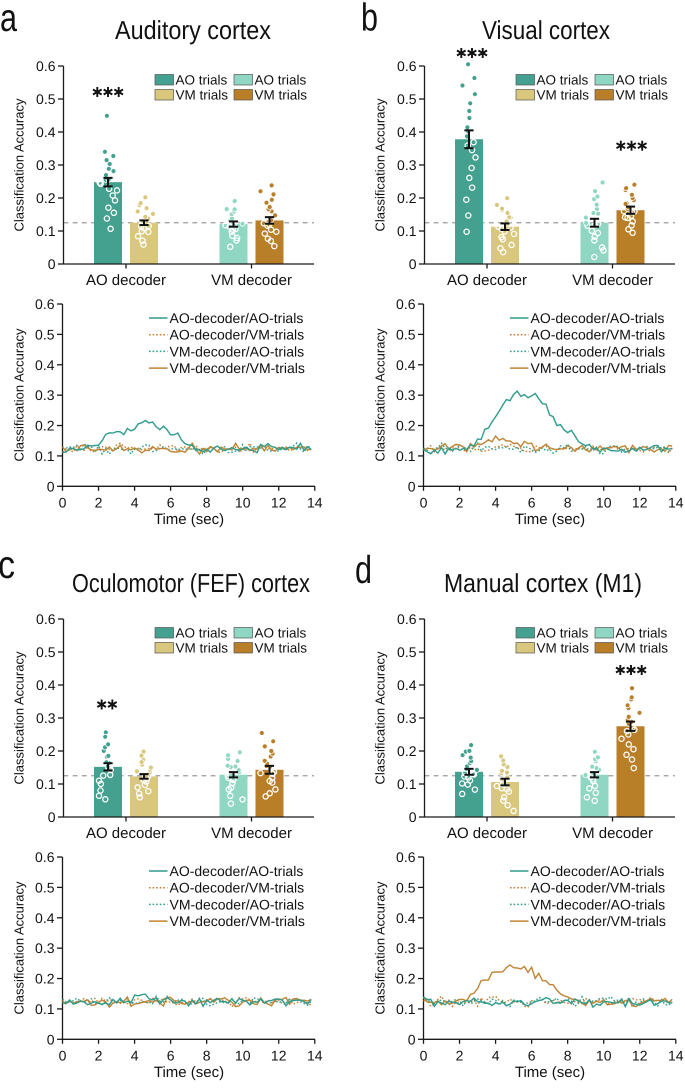 This screenshot has height=1088, width=685. I want to click on svg-text: d, so click(363, 570).